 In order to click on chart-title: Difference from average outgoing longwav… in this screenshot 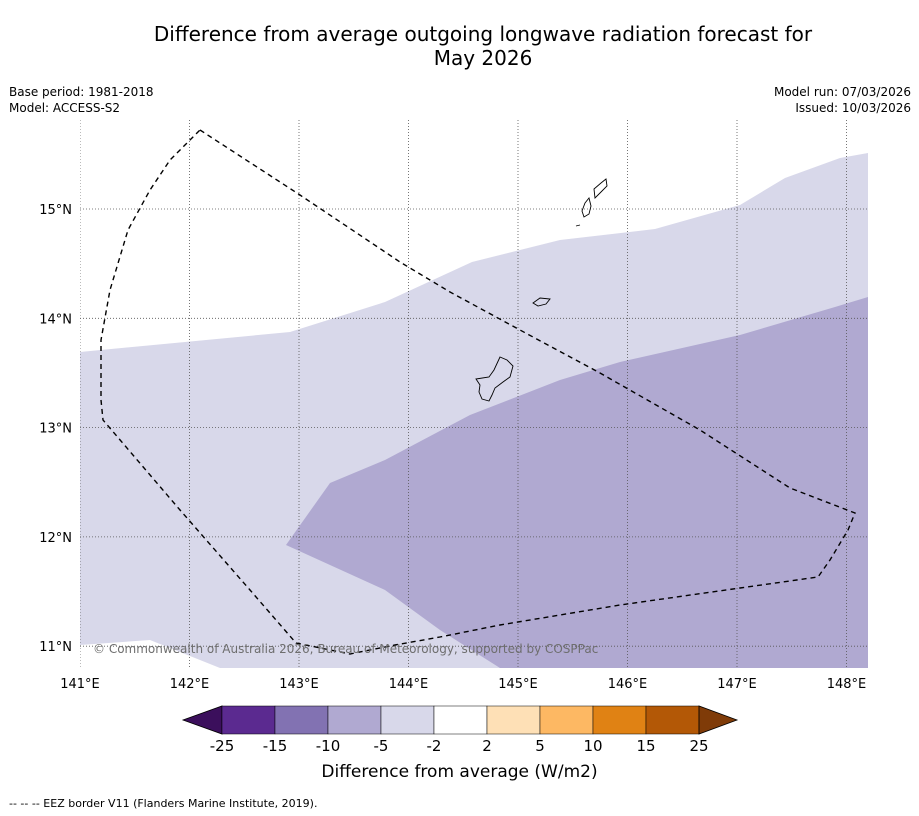, I will do `click(459, 46)`.